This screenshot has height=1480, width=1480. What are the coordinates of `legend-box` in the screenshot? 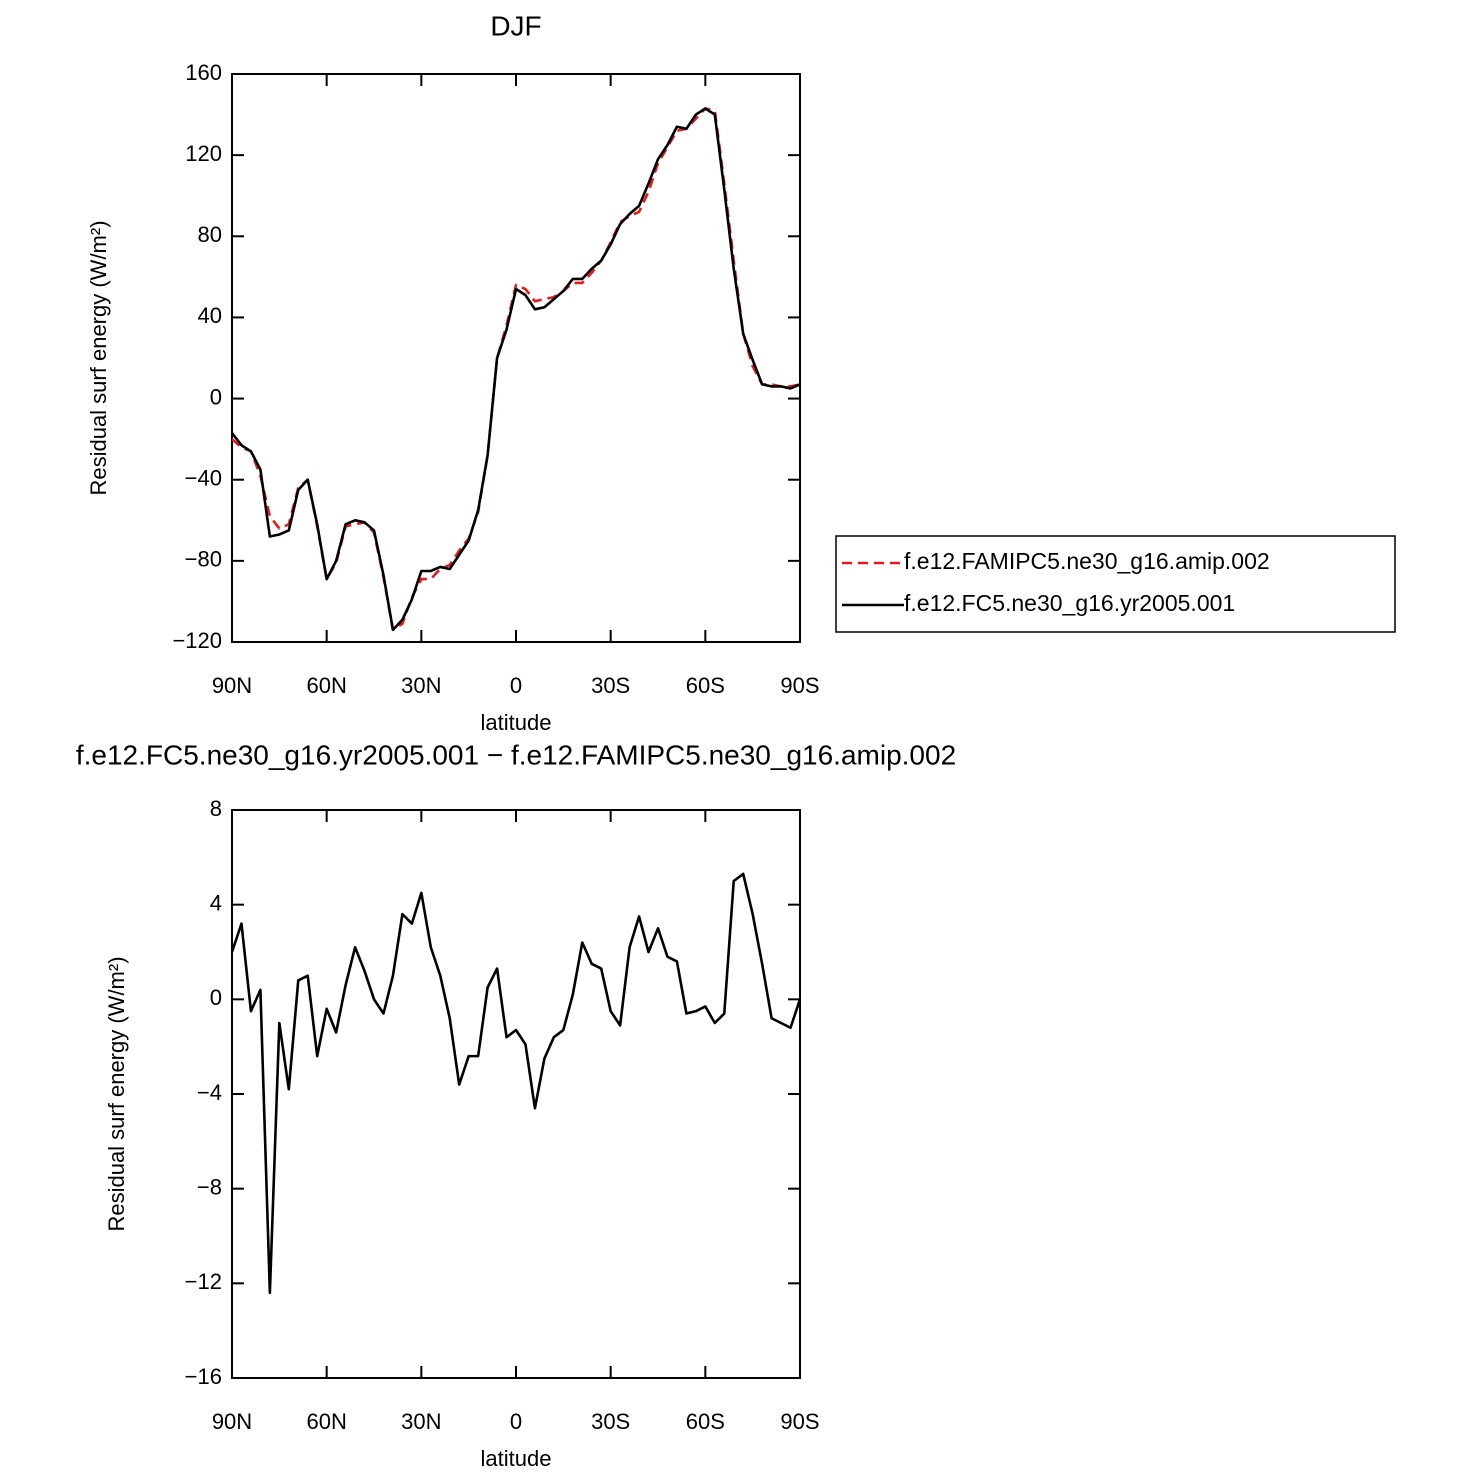 It's located at (1115, 584).